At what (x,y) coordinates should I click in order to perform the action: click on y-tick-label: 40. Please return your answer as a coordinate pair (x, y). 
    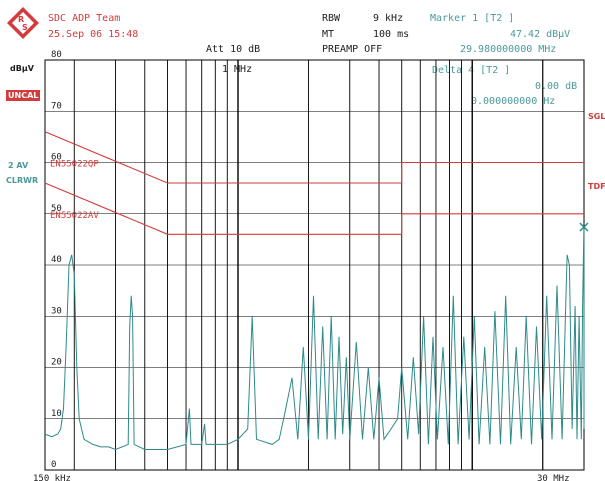
    Looking at the image, I should click on (56, 260).